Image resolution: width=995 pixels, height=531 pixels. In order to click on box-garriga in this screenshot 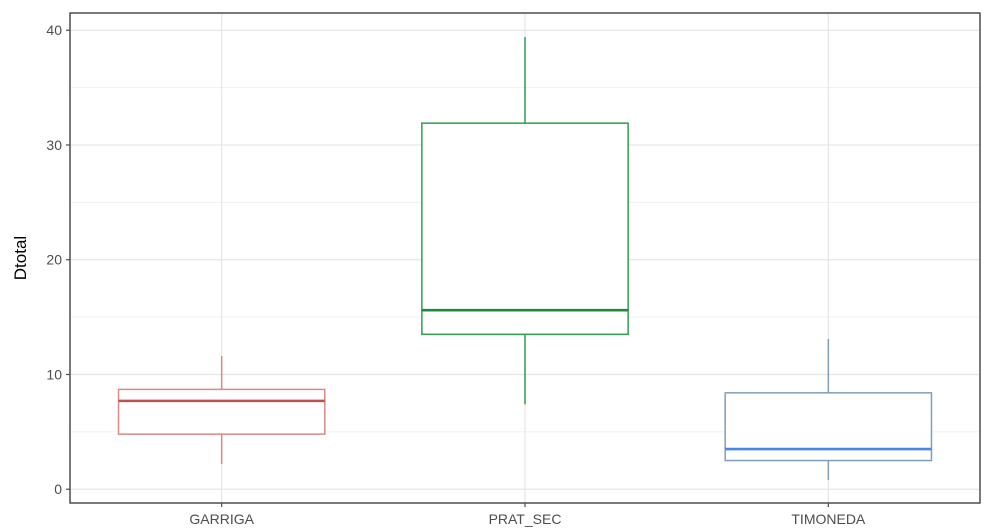, I will do `click(221, 410)`.